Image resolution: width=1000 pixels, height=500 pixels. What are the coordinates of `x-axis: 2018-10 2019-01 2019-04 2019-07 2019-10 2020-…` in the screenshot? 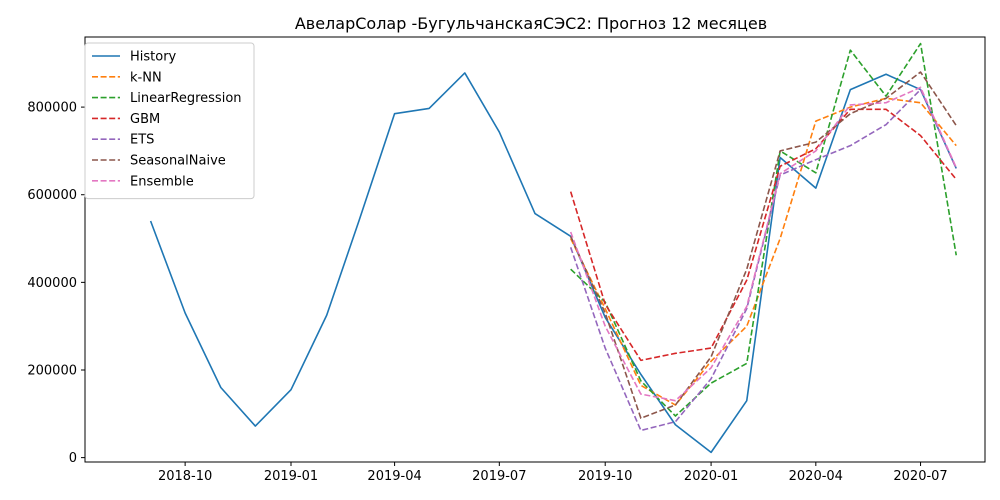 It's located at (553, 473).